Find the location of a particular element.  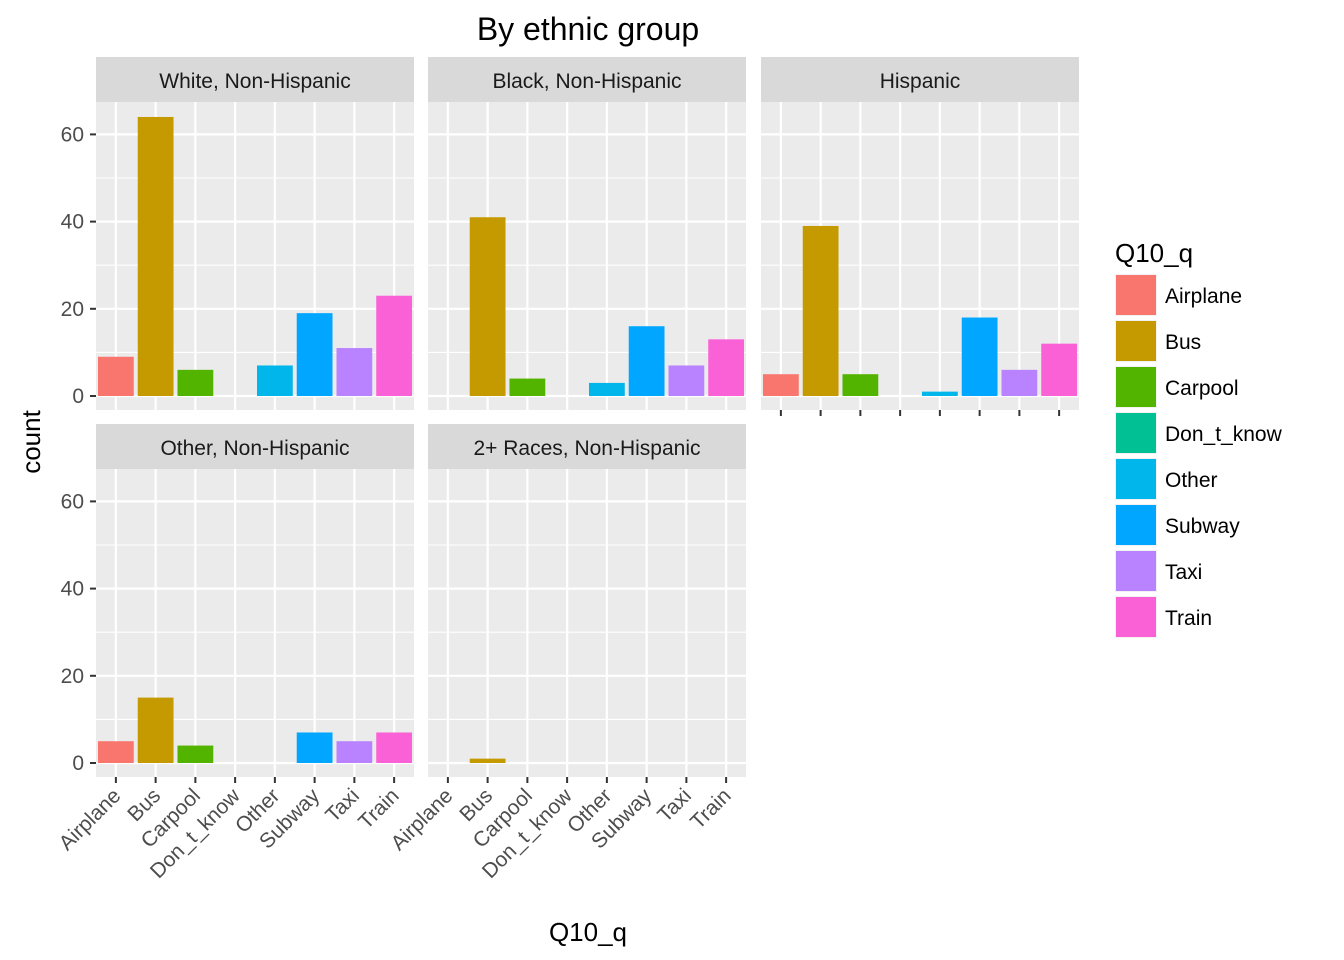

facet-strip-label: Hispanic is located at coordinates (920, 81).